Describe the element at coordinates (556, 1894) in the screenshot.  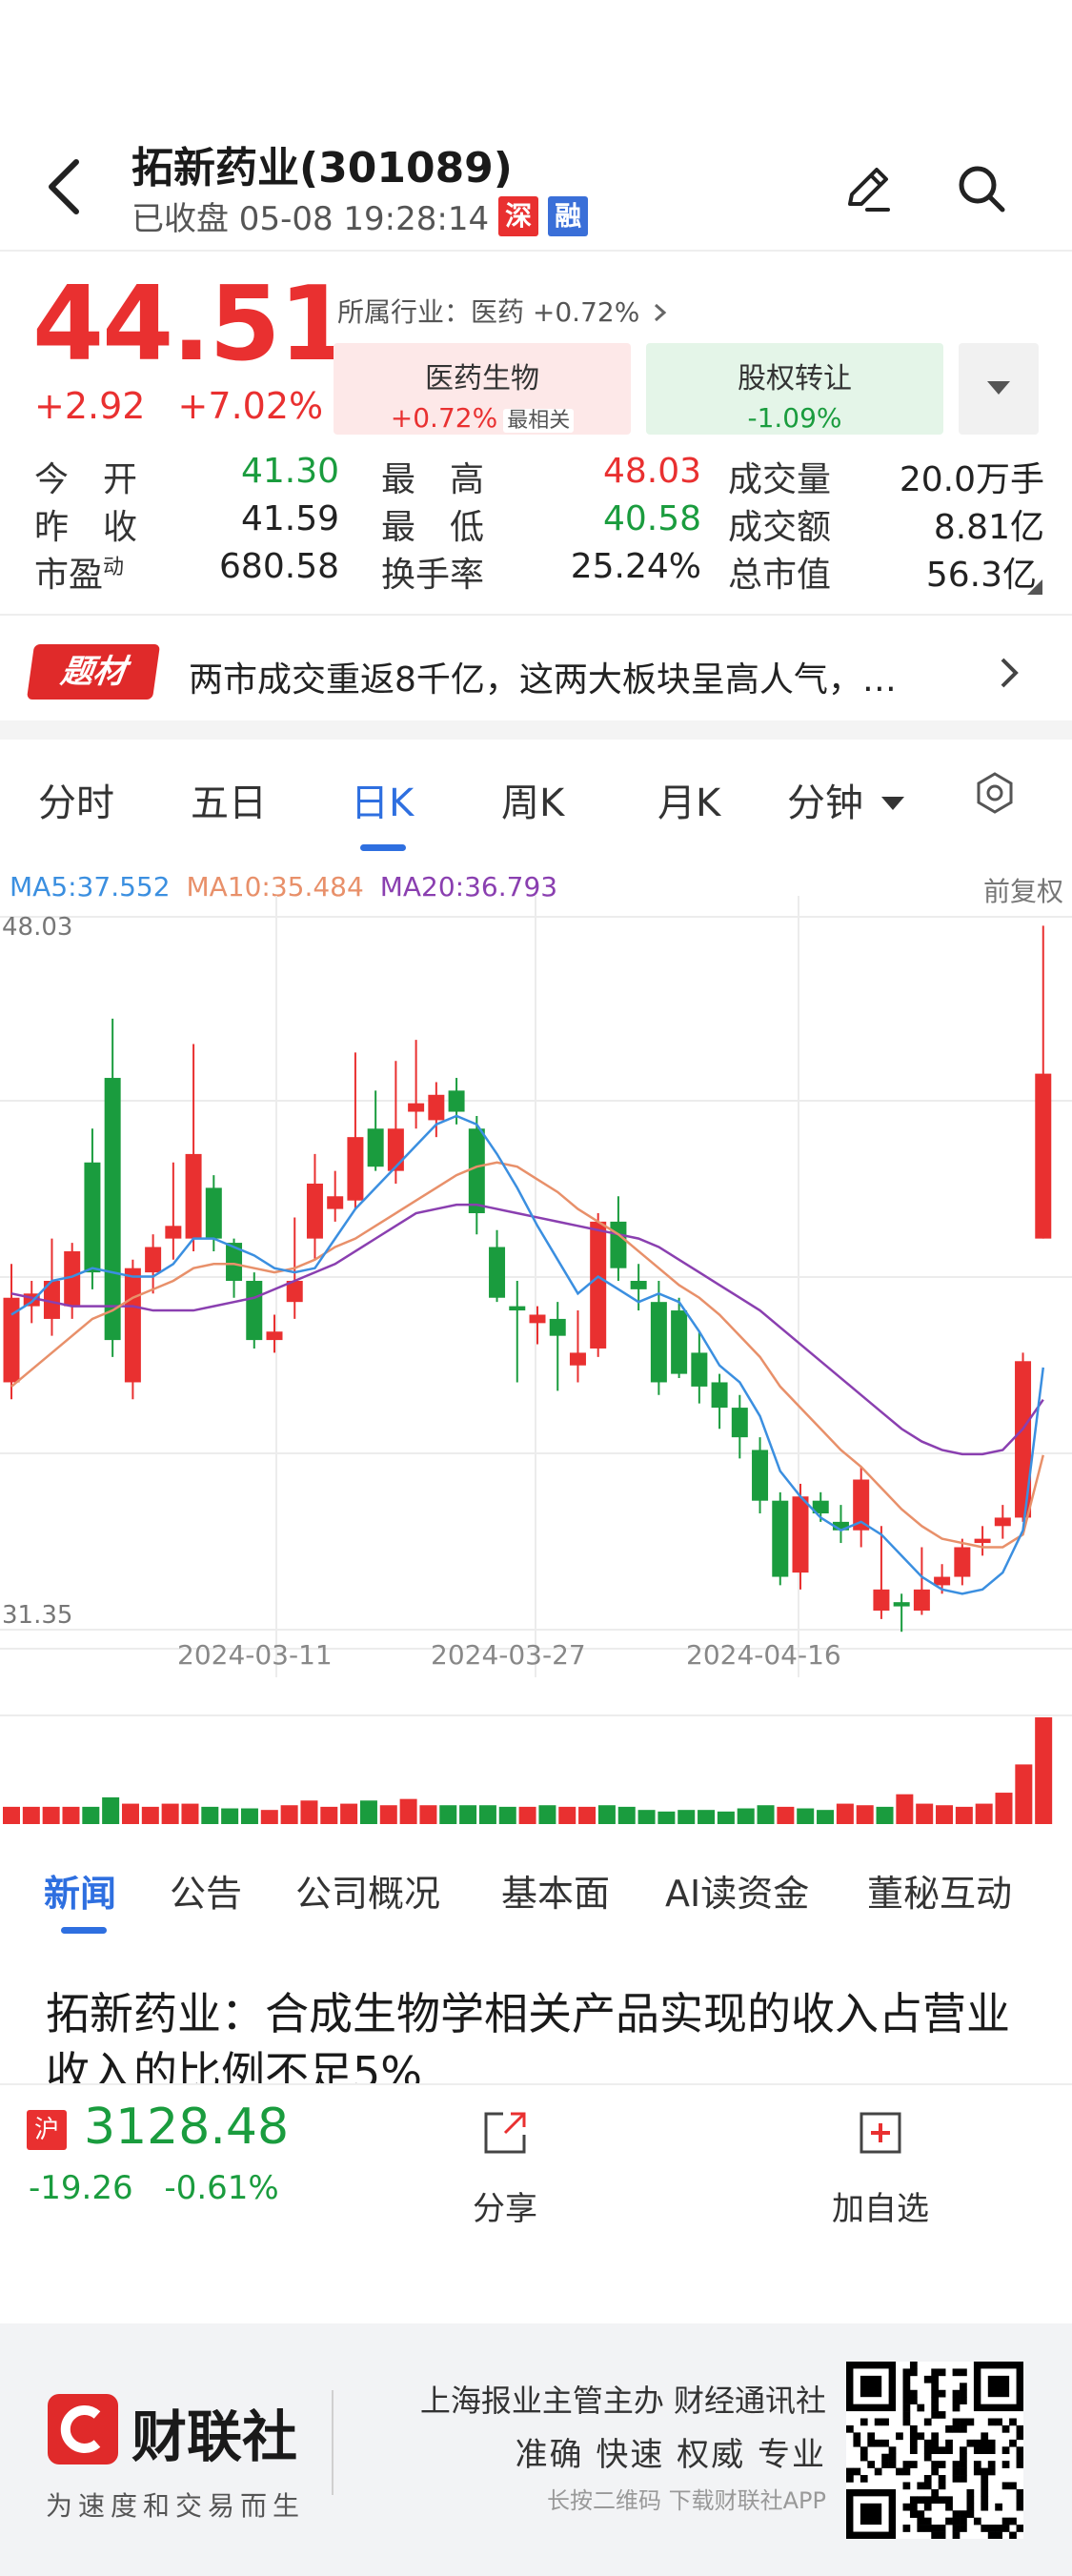
I see `tab-fundamentals: 基本面` at that location.